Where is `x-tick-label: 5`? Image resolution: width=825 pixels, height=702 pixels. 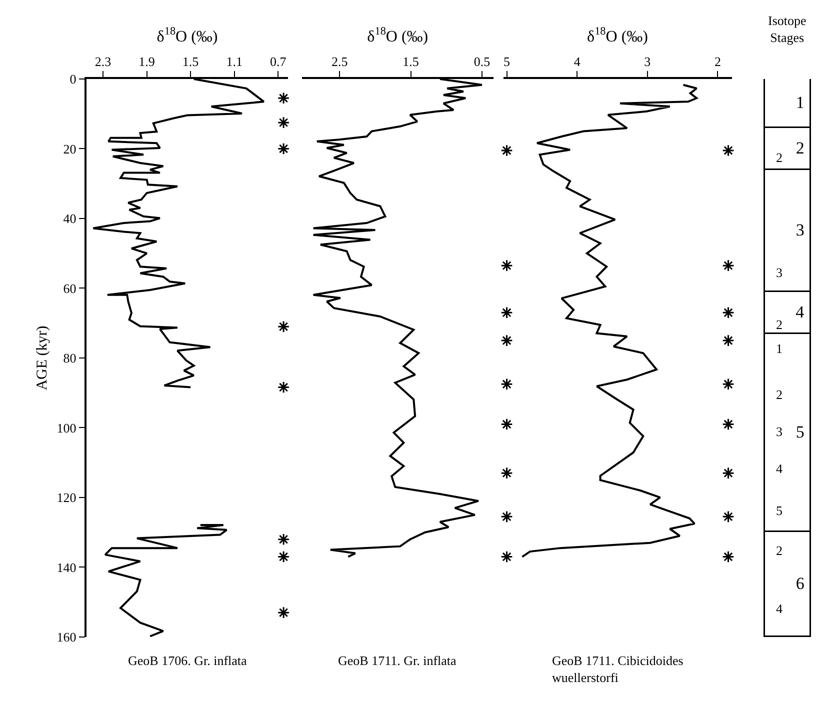 x-tick-label: 5 is located at coordinates (507, 62).